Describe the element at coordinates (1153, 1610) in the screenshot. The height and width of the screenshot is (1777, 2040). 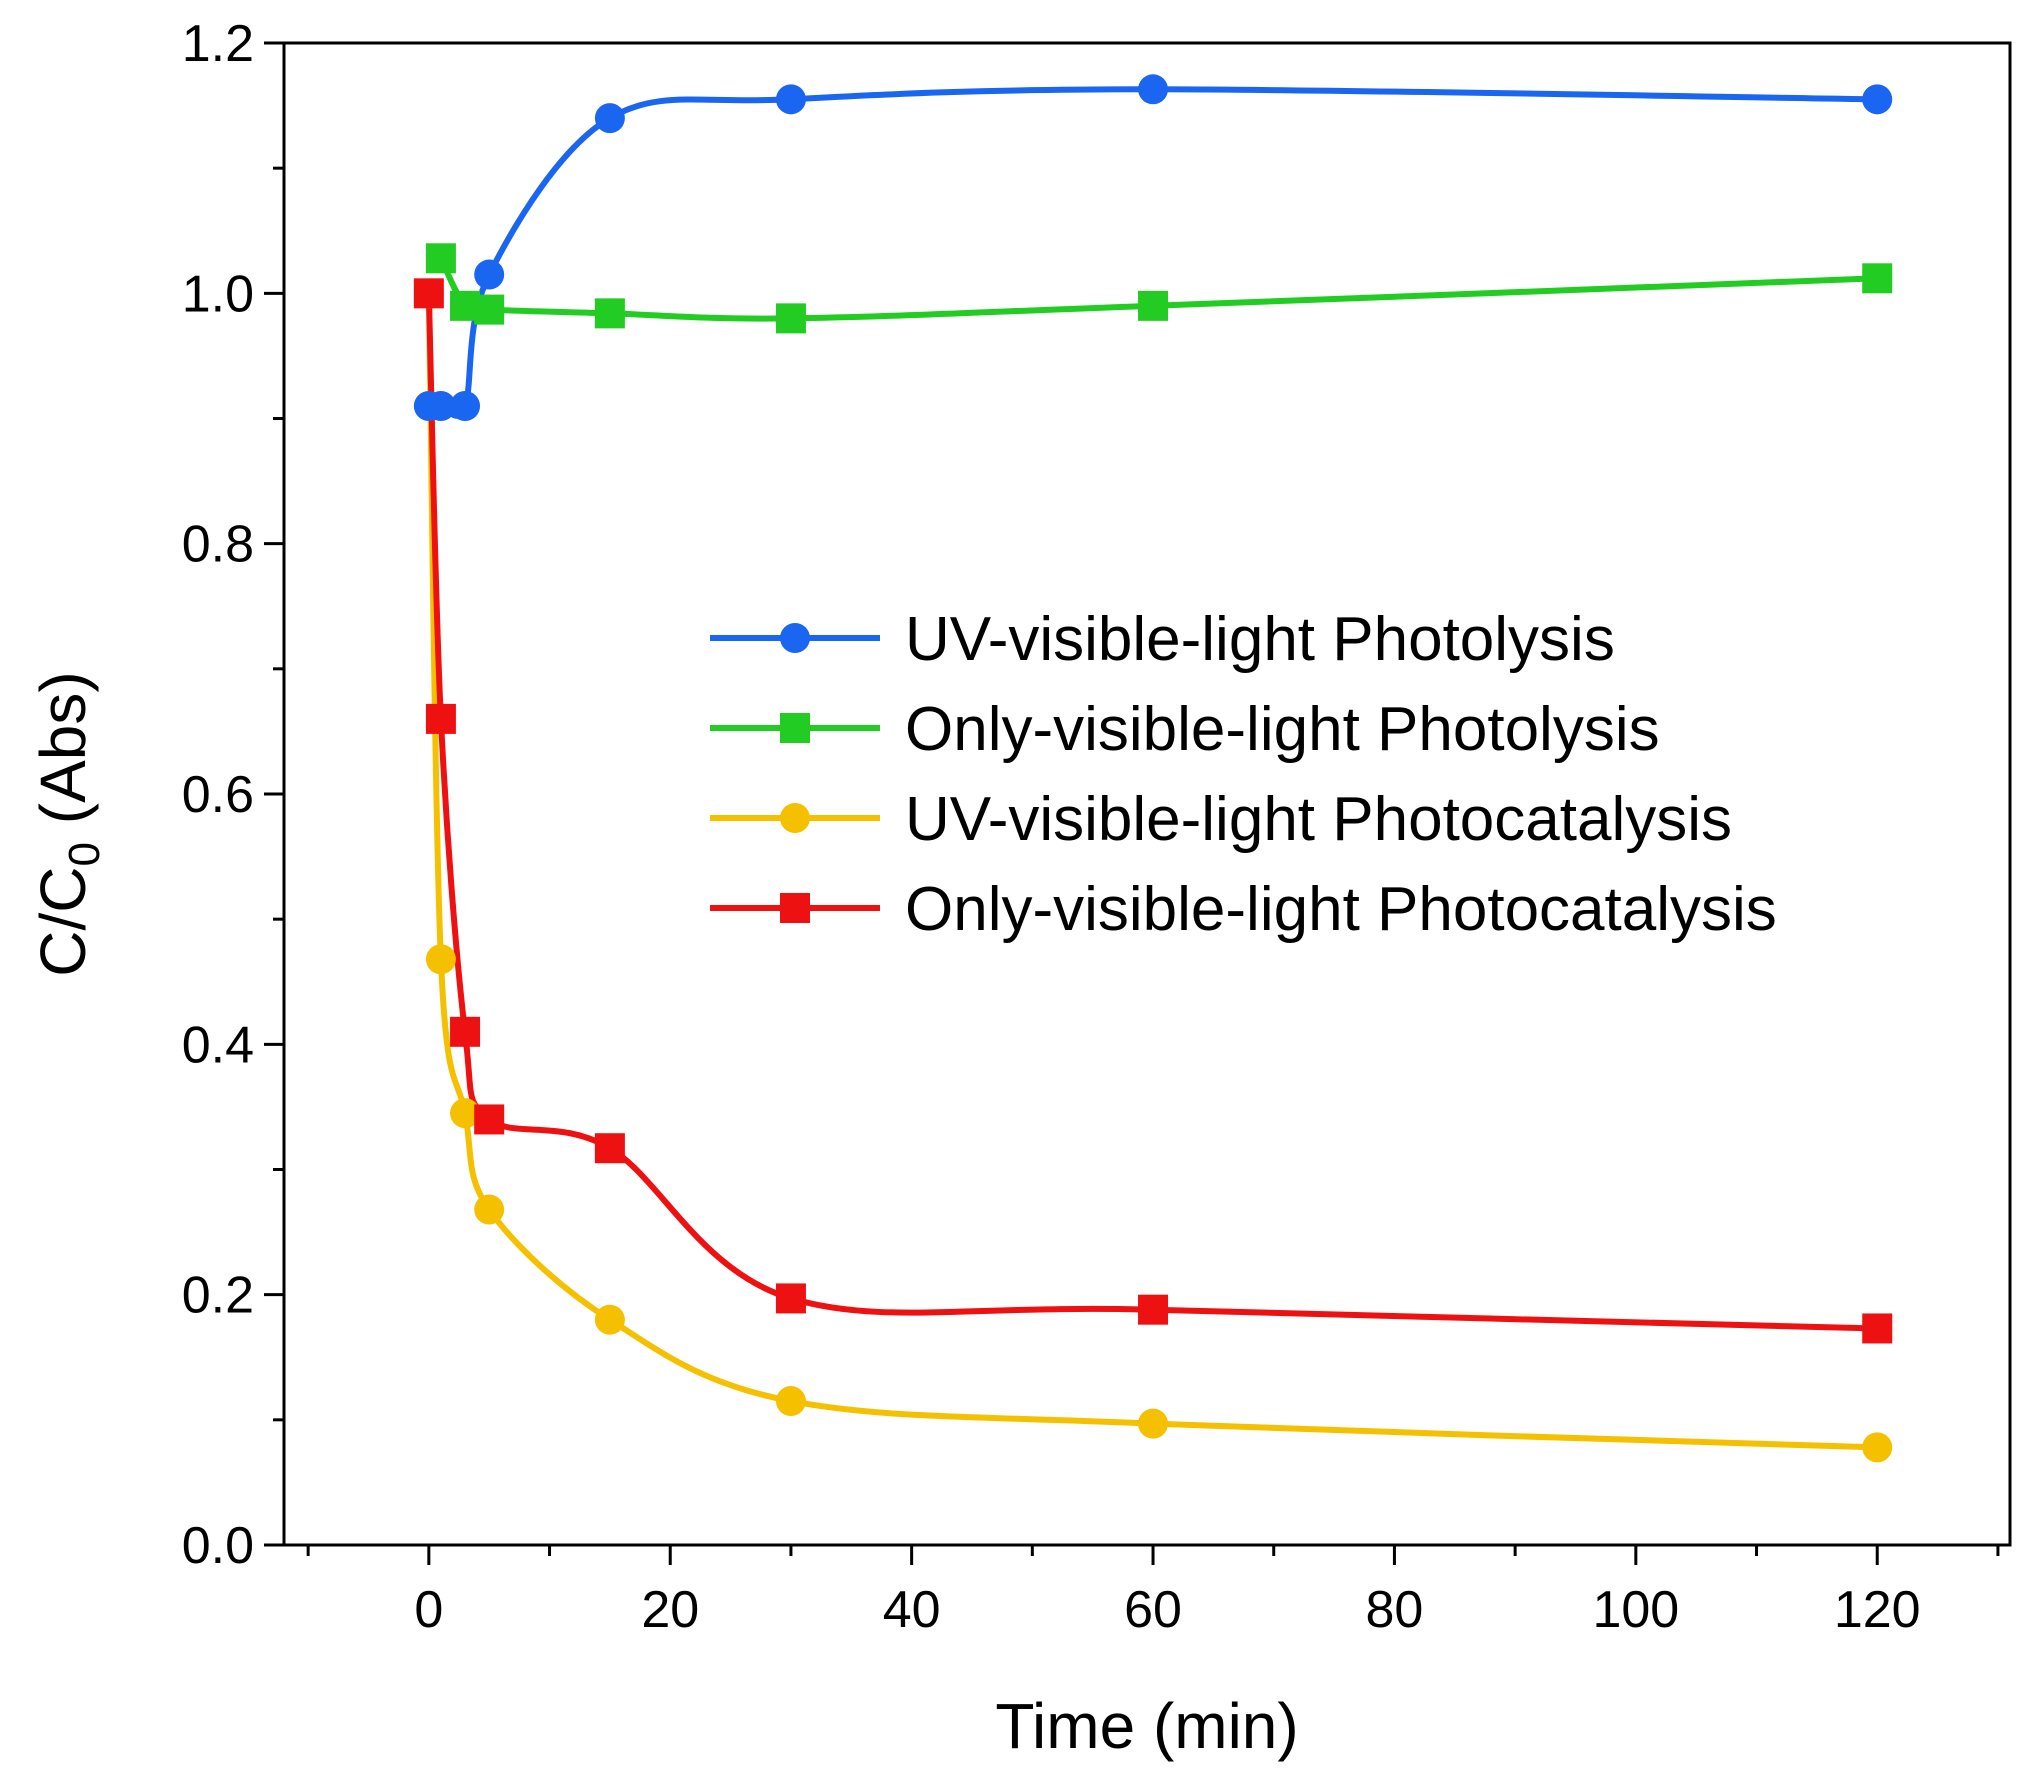
I see `x-tick-label: 60` at that location.